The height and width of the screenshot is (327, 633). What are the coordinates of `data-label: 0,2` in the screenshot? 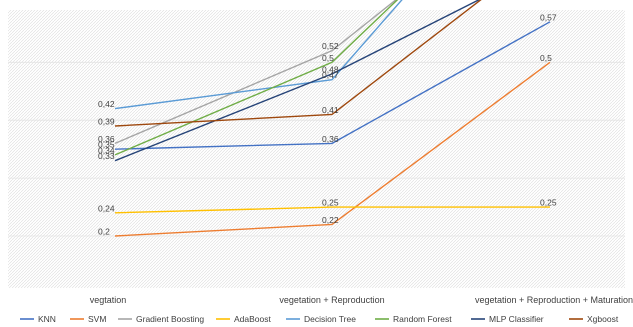 It's located at (104, 232).